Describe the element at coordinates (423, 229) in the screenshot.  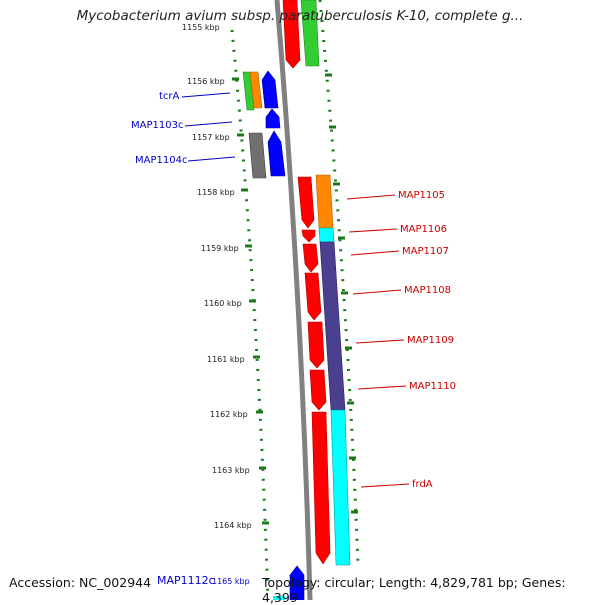
I see `gene-label-map1106: MAP1106` at that location.